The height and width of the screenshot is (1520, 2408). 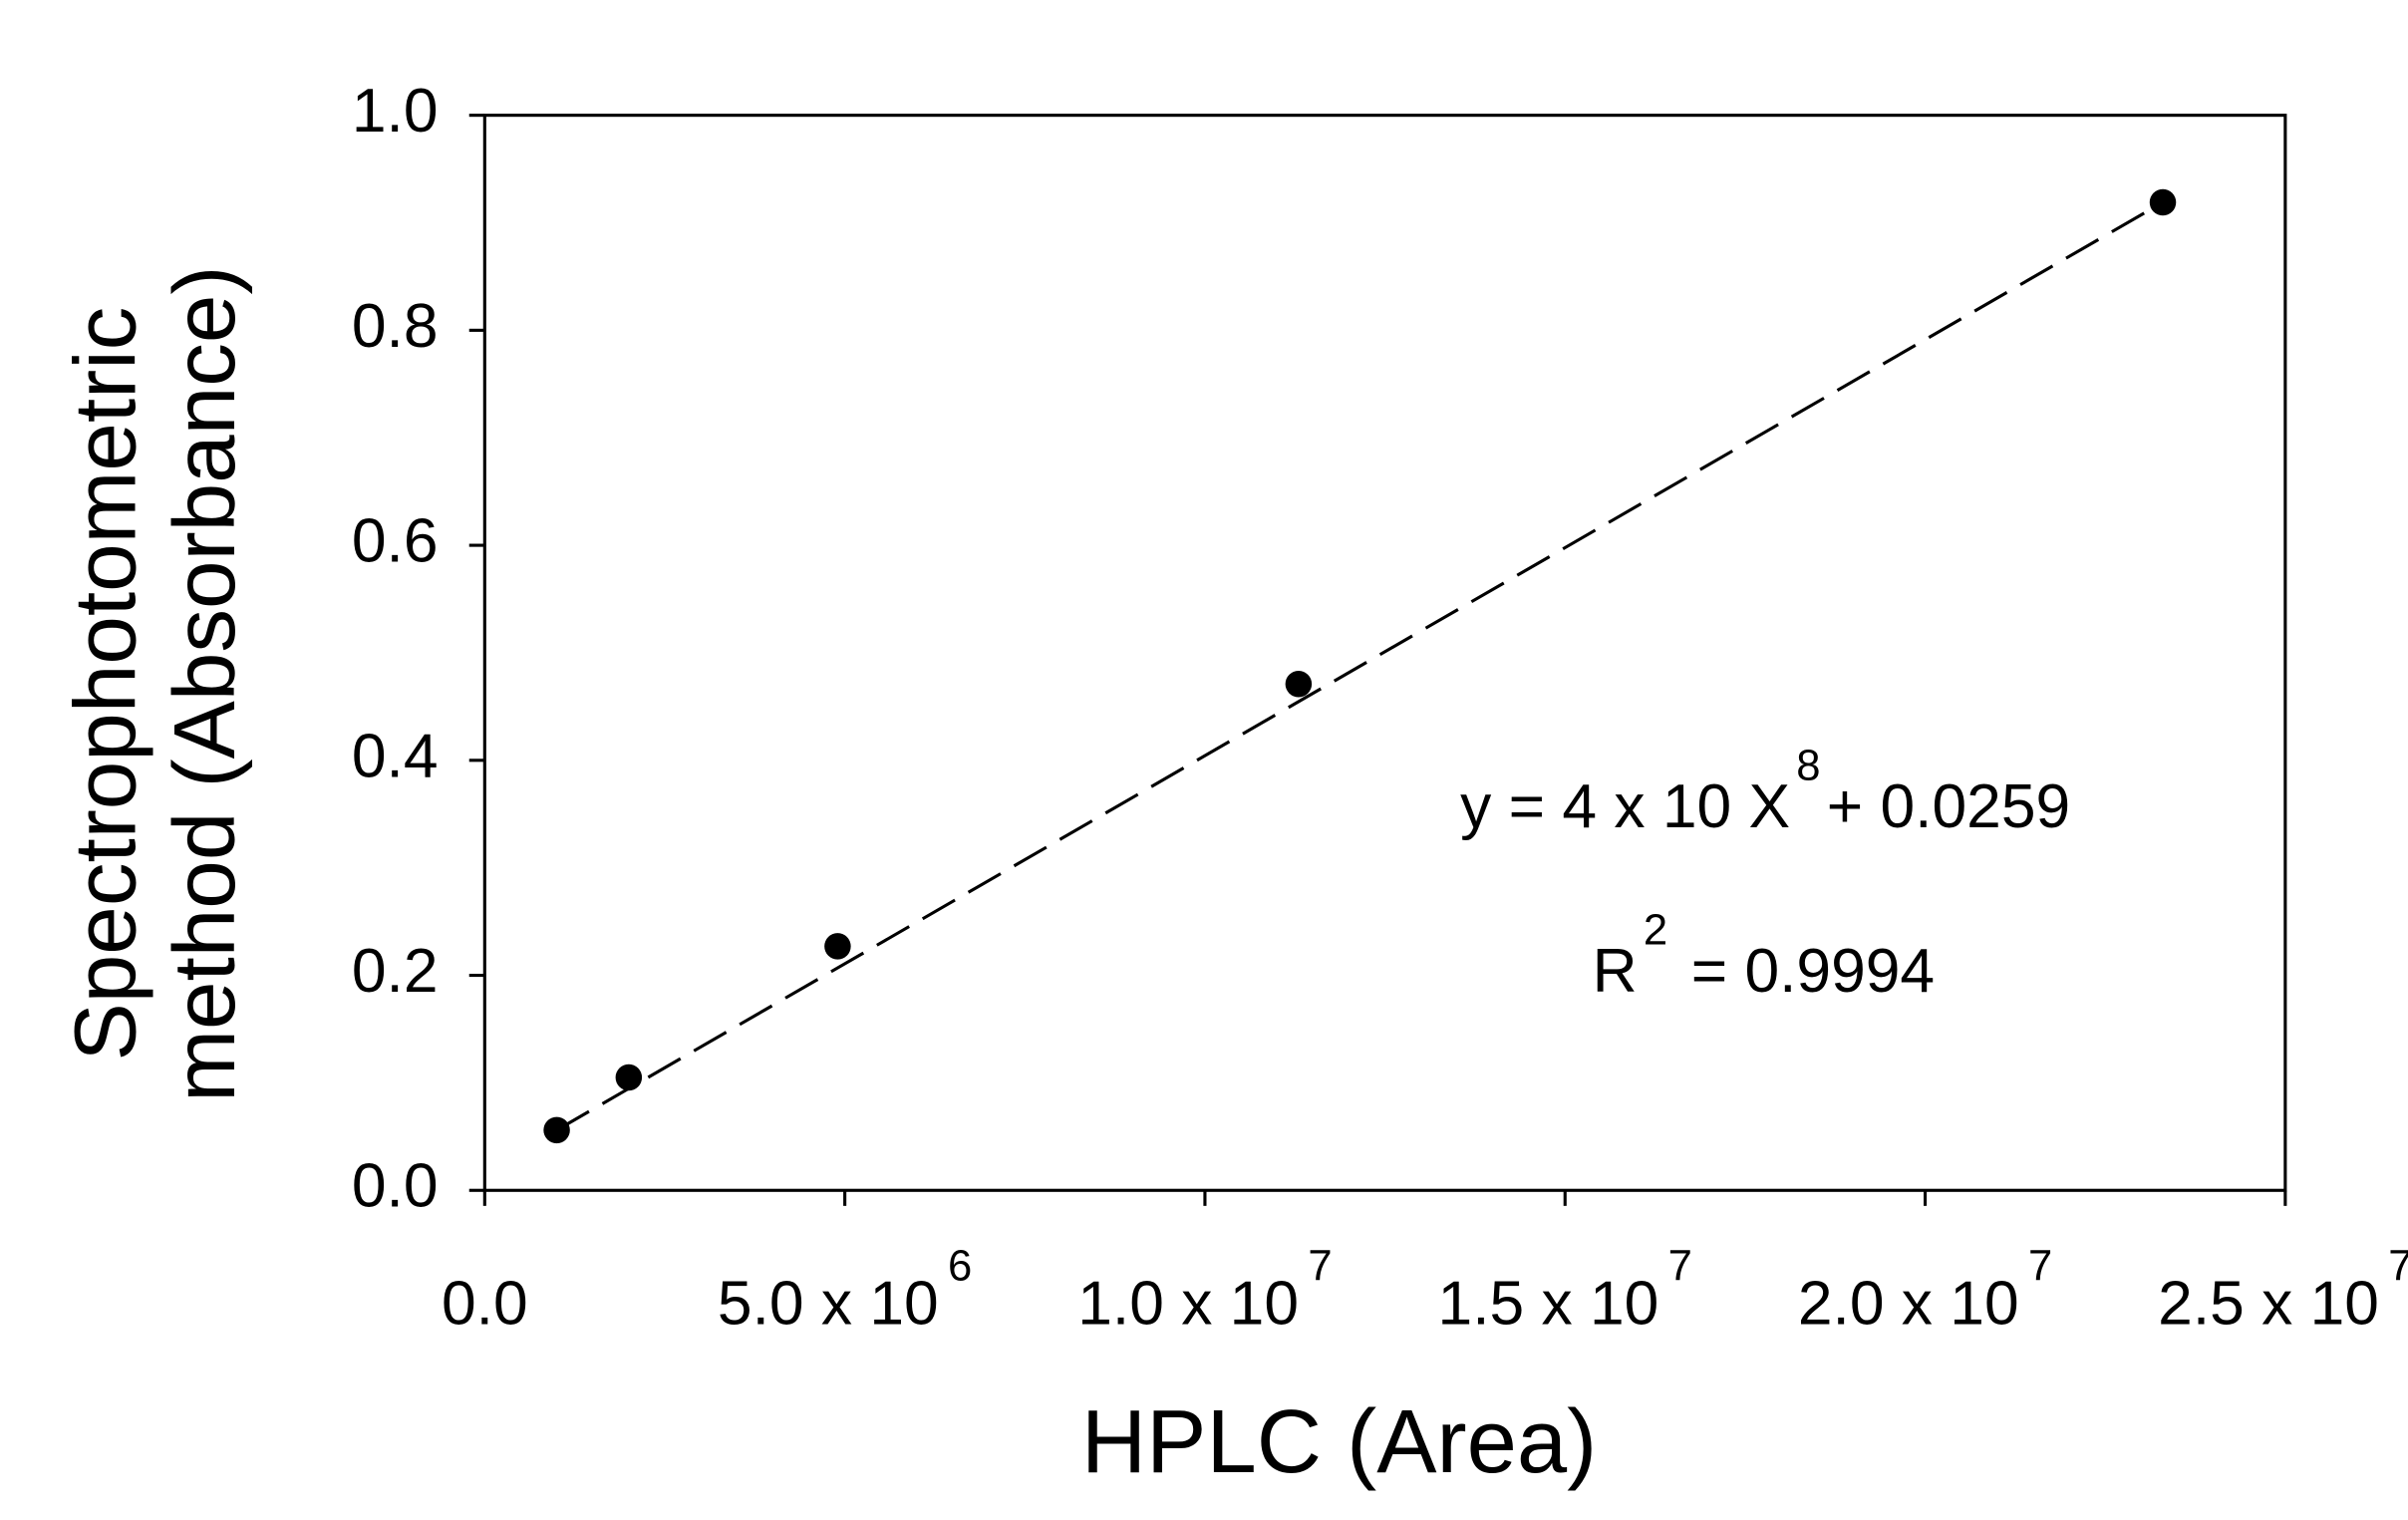 I want to click on tick-label-text: 1.0 x 10, so click(x=1188, y=1304).